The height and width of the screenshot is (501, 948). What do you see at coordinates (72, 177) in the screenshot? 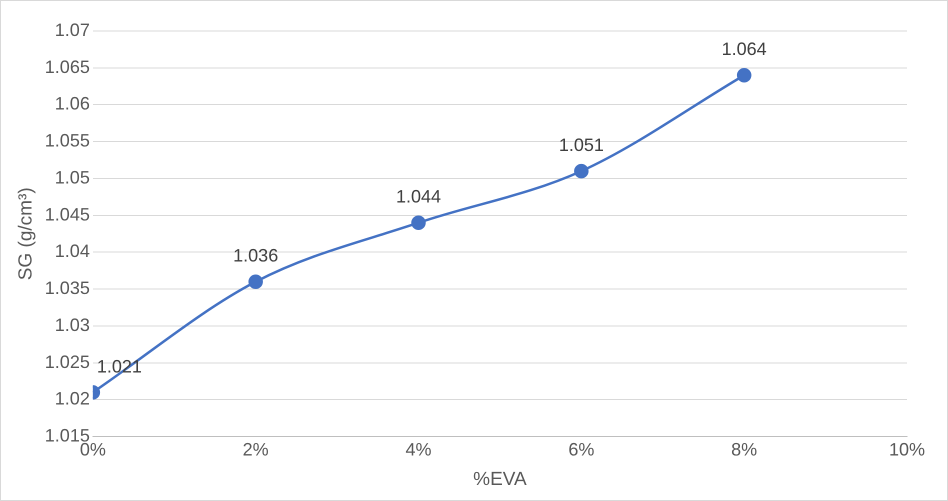
I see `y-tick-label: 1.05` at bounding box center [72, 177].